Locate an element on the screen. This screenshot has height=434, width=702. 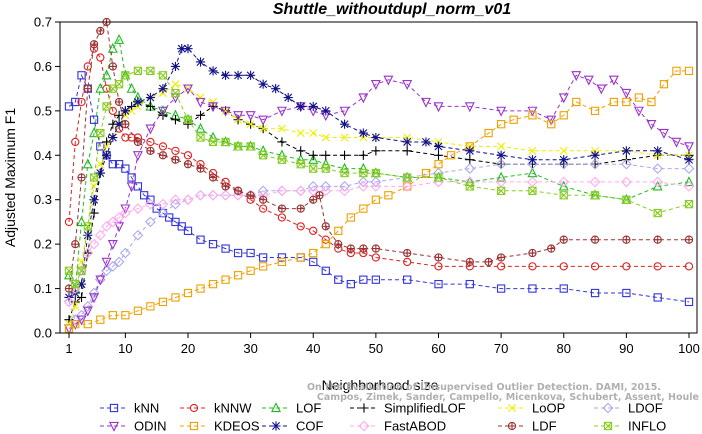
legend-marker-fastabod is located at coordinates (364, 426).